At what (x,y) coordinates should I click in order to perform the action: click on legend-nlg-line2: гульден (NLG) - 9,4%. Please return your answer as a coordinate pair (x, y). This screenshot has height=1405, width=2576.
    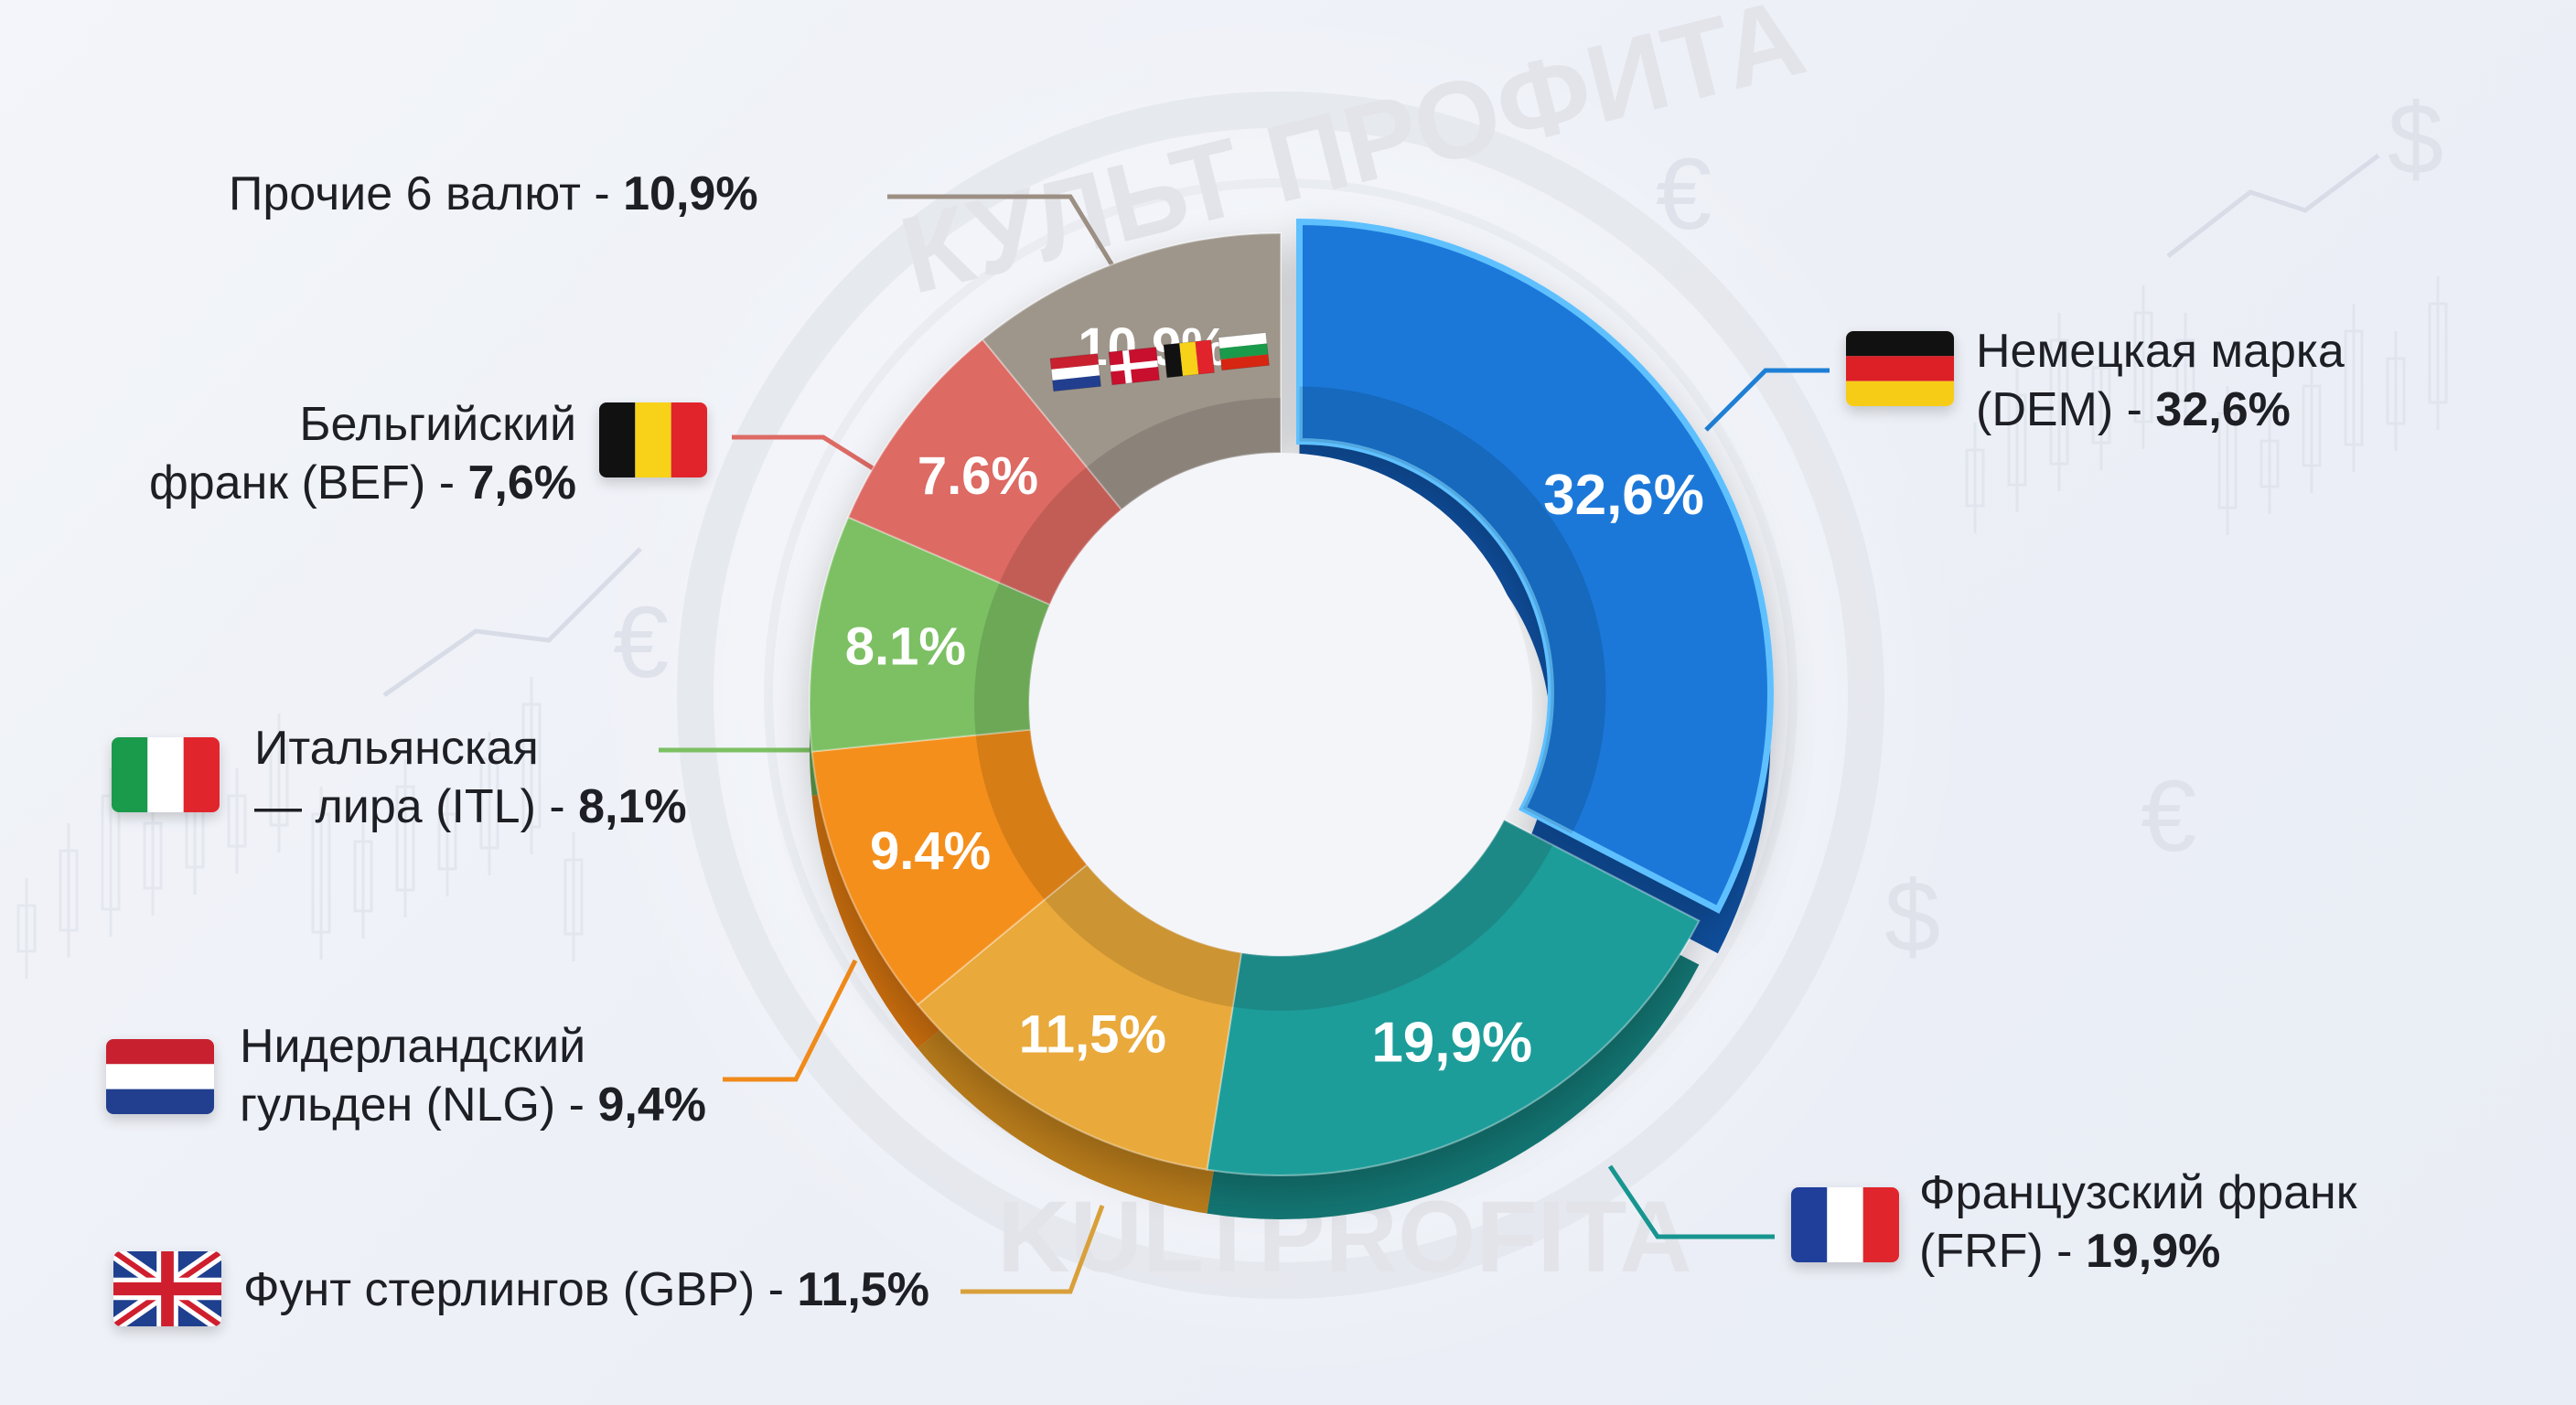
    Looking at the image, I should click on (473, 1105).